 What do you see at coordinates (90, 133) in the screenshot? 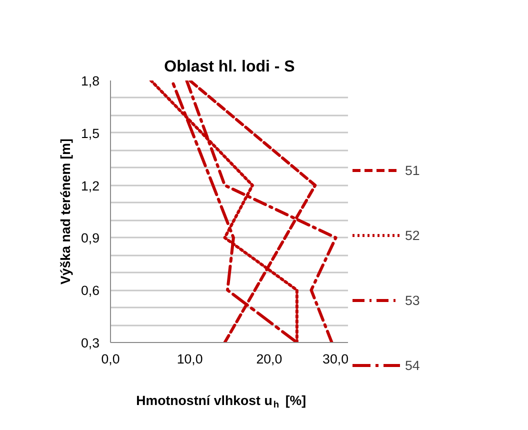
I see `y-tick-label: 1,5` at bounding box center [90, 133].